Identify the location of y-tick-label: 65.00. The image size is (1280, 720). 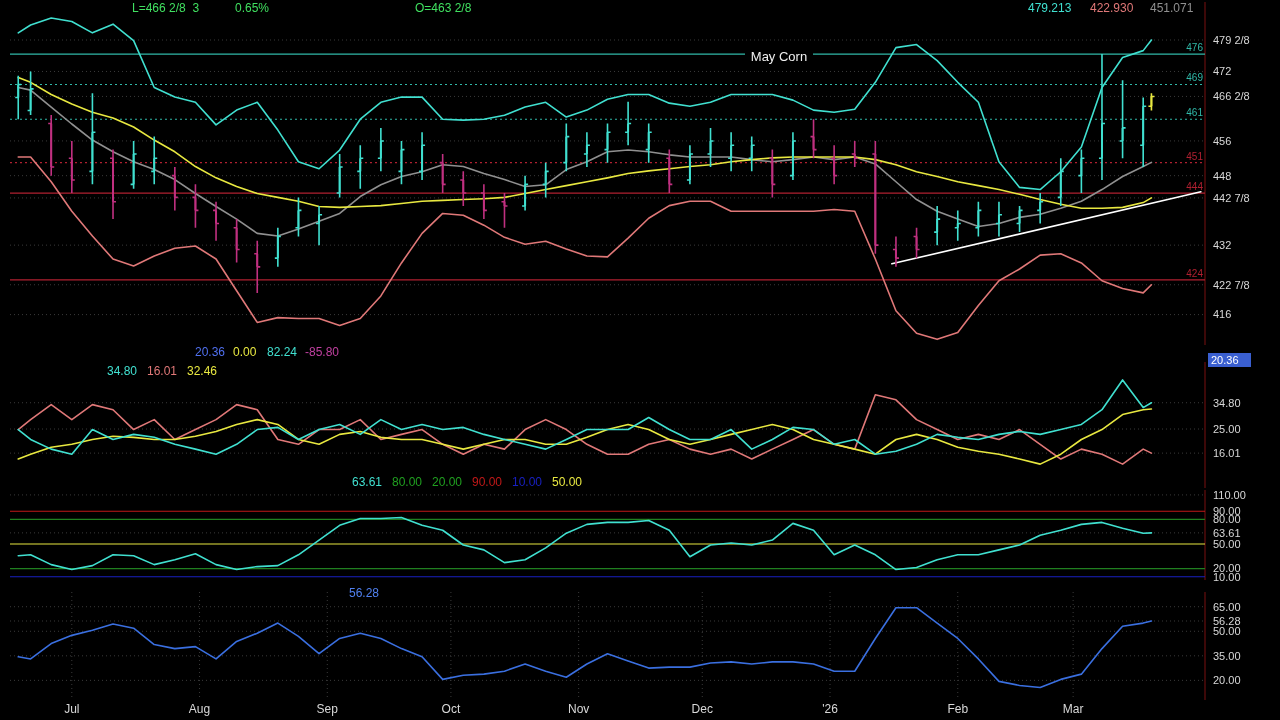
(1227, 606).